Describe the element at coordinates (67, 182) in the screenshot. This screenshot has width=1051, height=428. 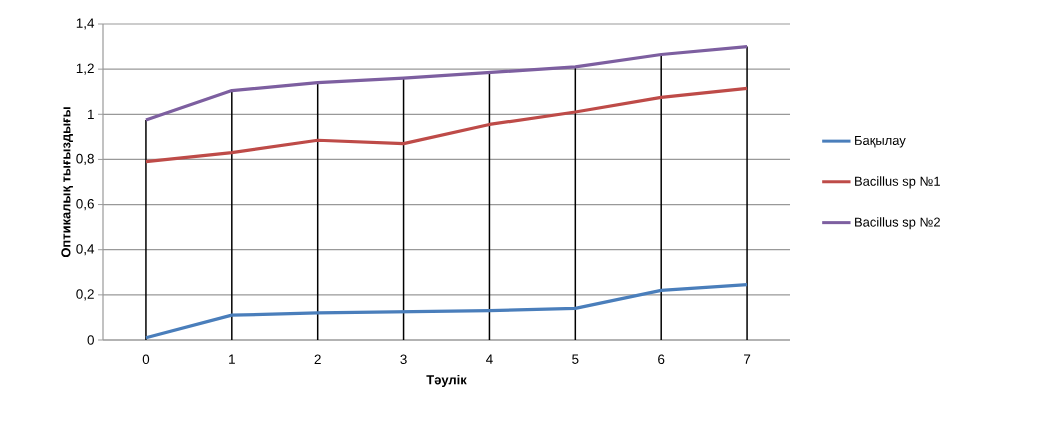
I see `y-axis-title: Оптикалық тығыздығы` at that location.